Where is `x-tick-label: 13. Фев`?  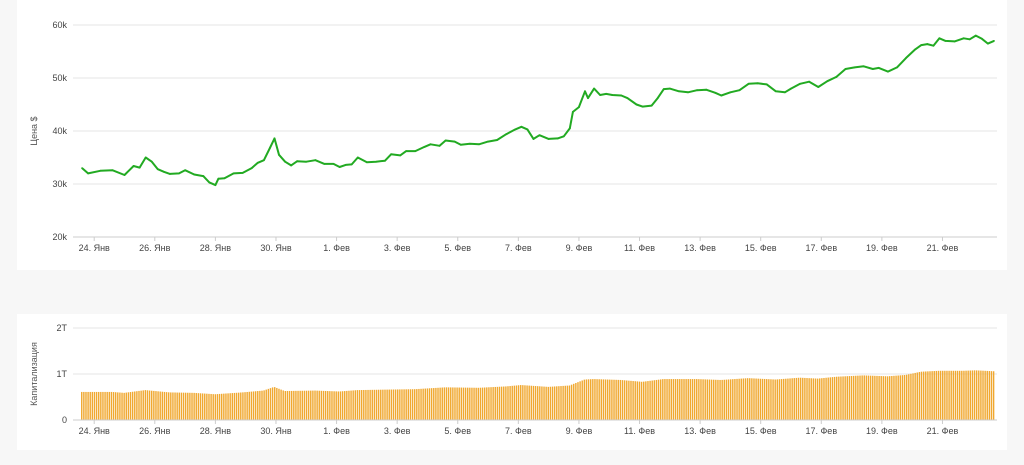
x-tick-label: 13. Фев is located at coordinates (700, 248).